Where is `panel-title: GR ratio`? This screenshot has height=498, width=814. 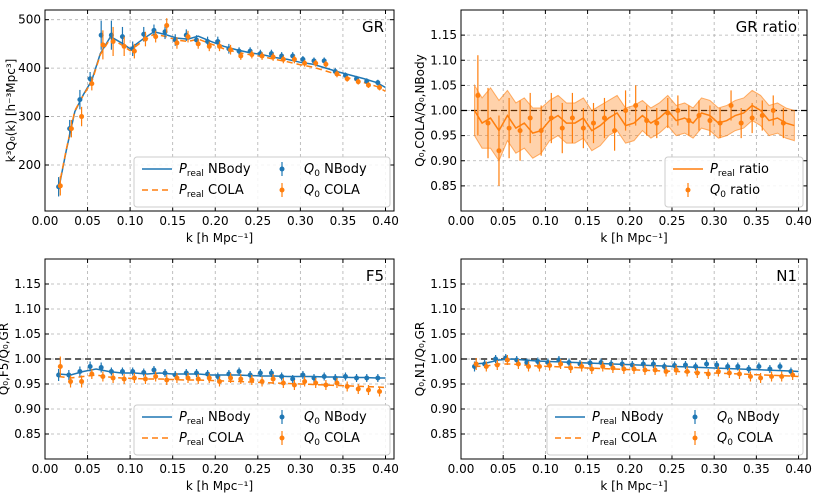 panel-title: GR ratio is located at coordinates (766, 27).